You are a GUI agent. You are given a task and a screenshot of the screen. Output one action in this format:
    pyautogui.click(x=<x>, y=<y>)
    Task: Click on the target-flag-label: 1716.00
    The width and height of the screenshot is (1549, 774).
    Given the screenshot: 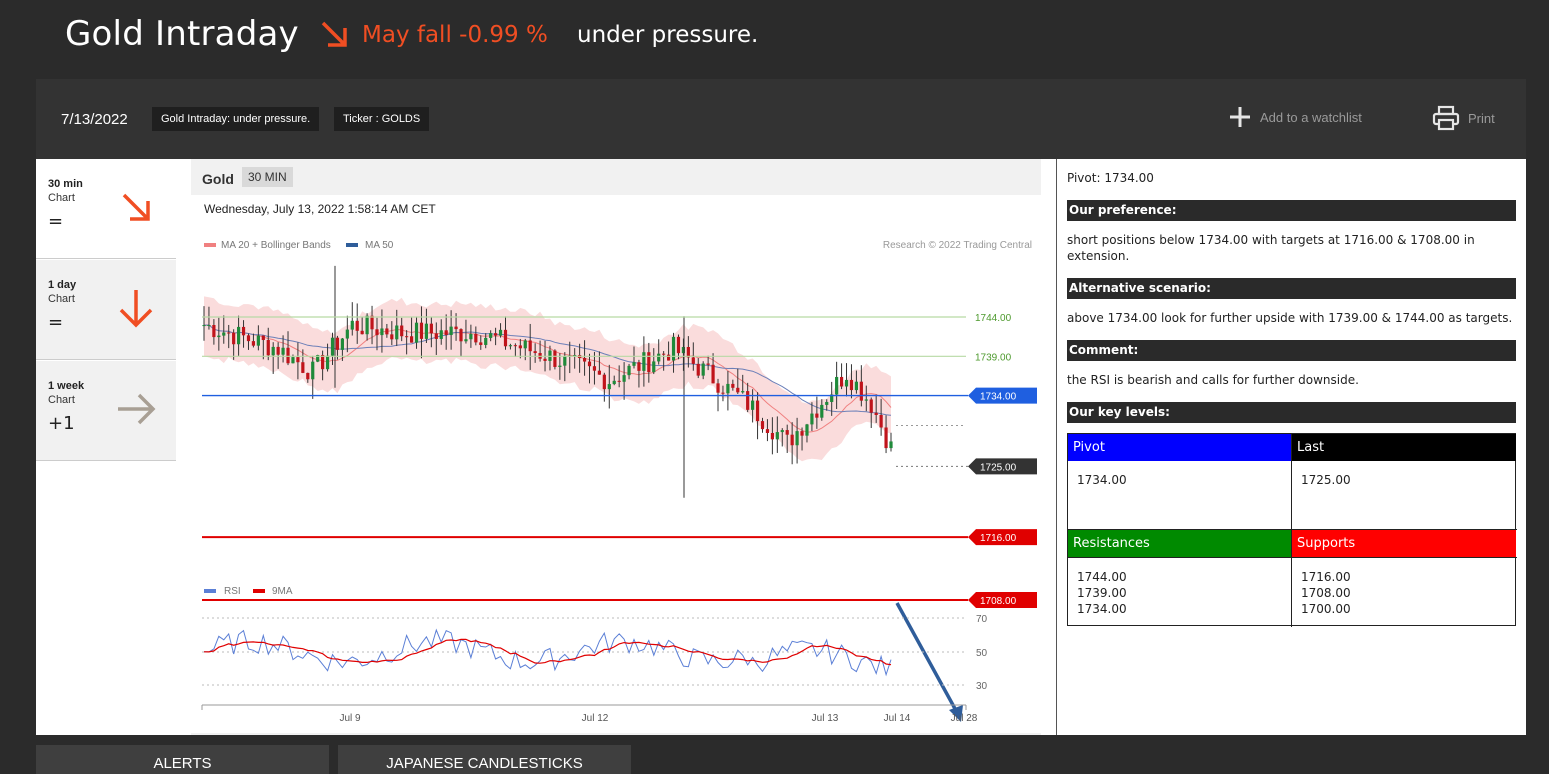 What is the action you would take?
    pyautogui.click(x=998, y=538)
    